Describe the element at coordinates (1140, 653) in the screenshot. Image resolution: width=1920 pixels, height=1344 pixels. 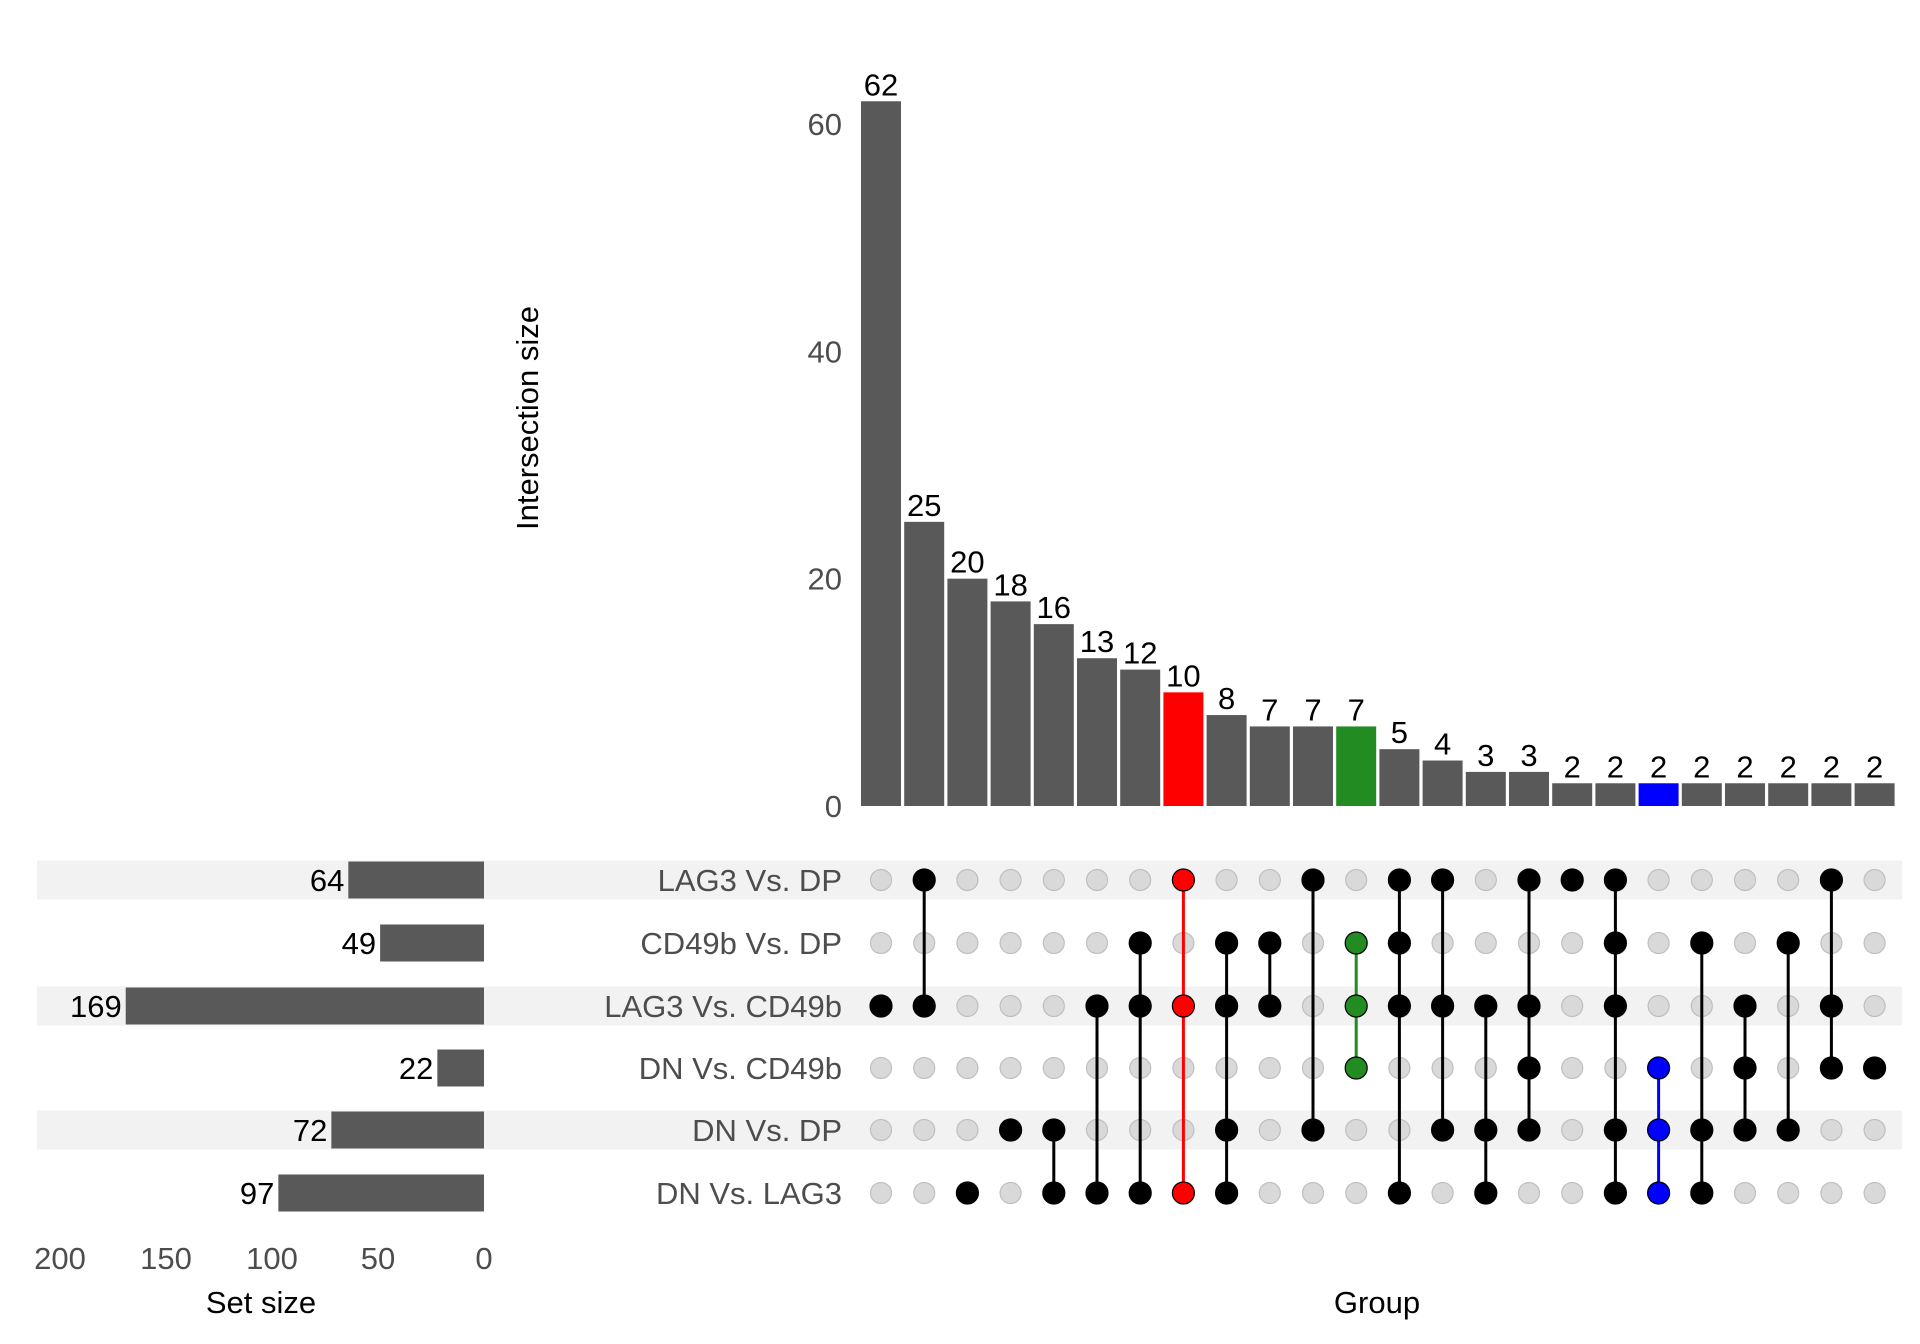
I see `bar-value-label: 12` at that location.